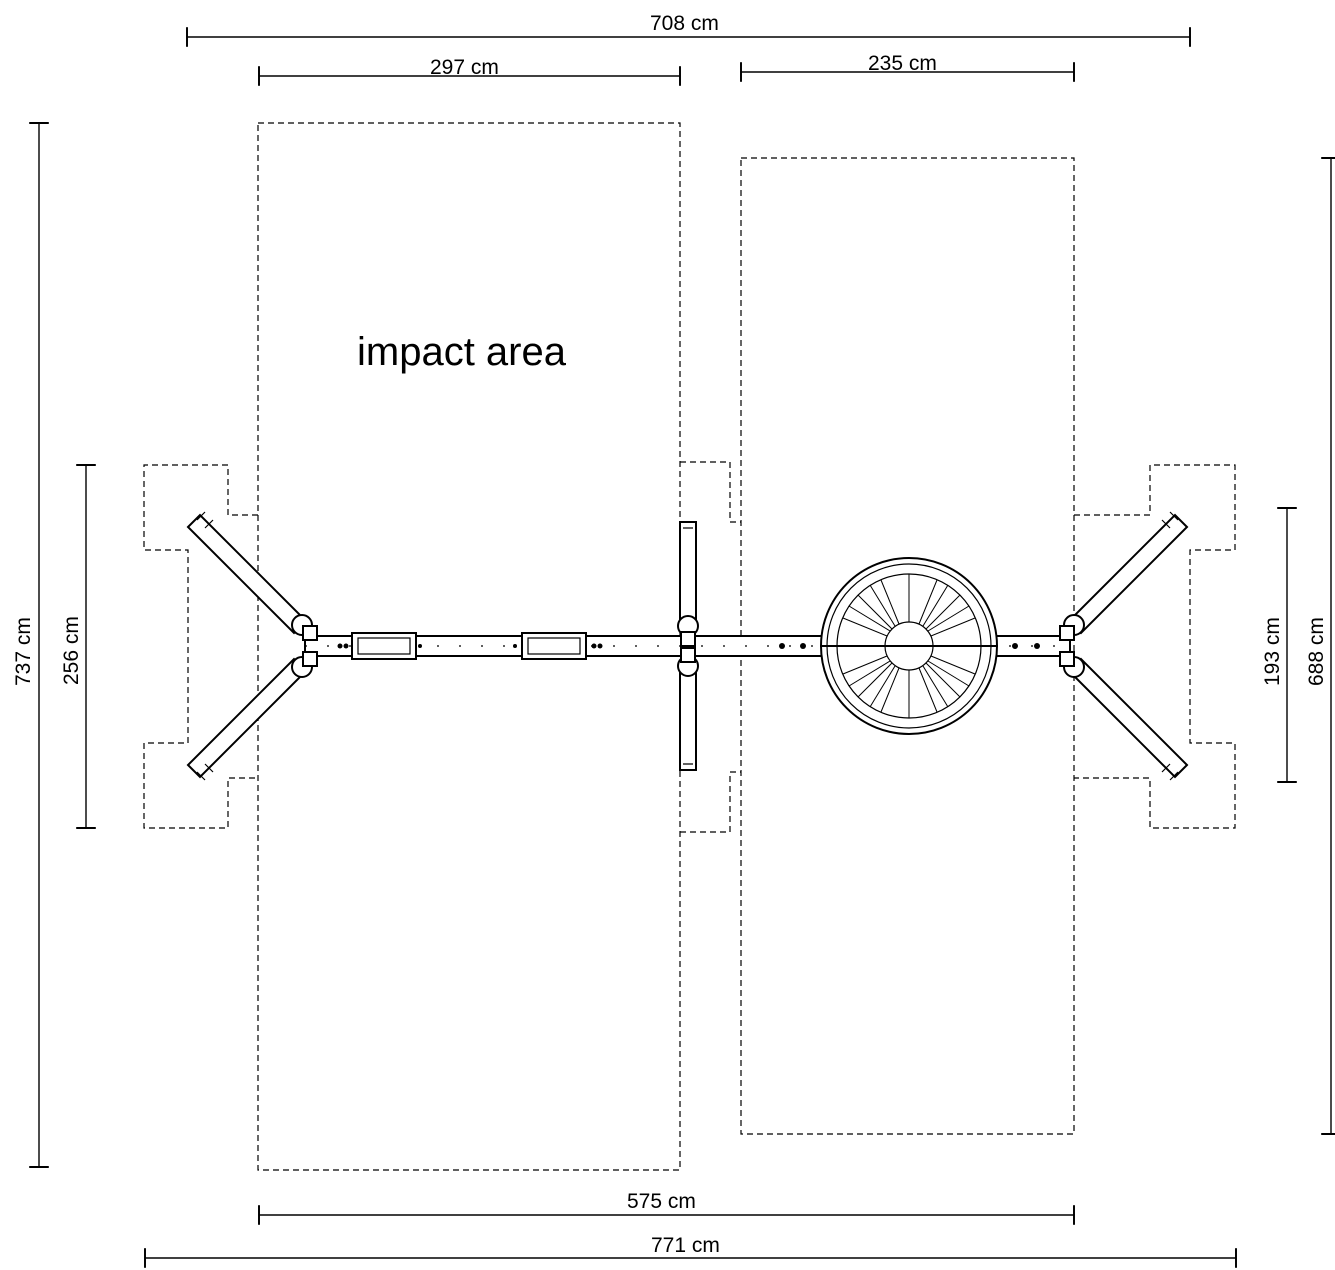  I want to click on legs-right, so click(1124, 646).